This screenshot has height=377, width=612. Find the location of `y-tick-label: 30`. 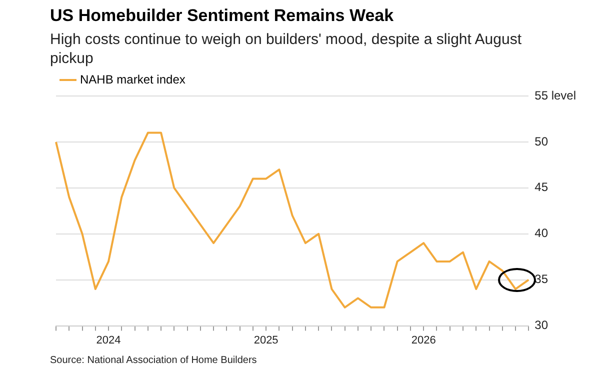

y-tick-label: 30 is located at coordinates (541, 325).